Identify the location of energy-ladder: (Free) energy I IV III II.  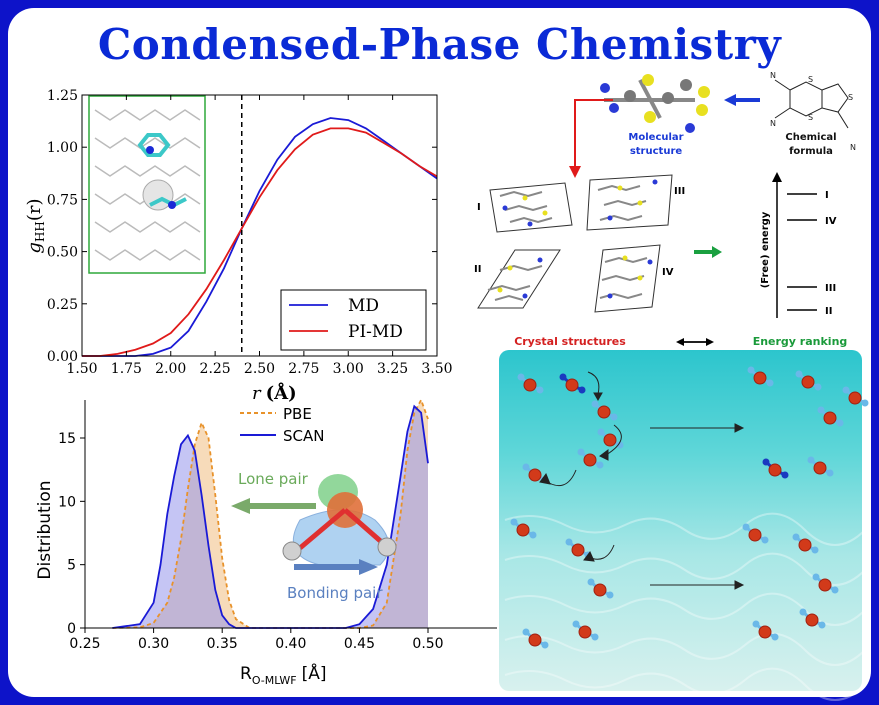
(798, 245).